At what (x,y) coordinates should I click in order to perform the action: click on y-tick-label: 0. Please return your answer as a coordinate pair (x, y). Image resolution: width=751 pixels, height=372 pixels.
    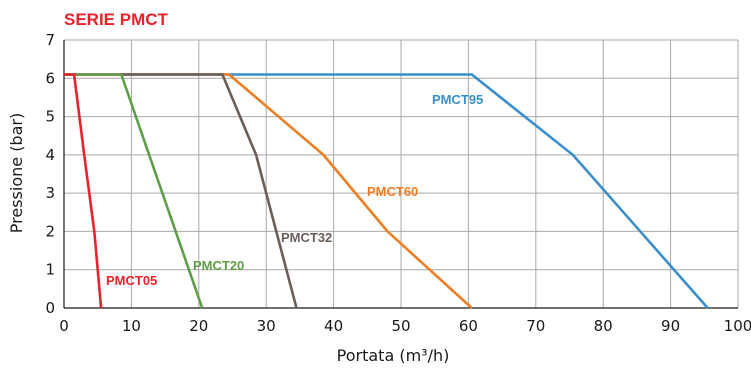
    Looking at the image, I should click on (50, 308).